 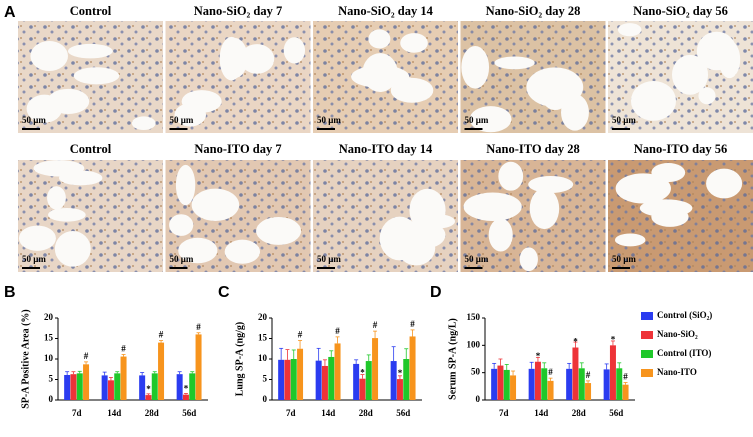 What do you see at coordinates (385, 11) in the screenshot?
I see `image-caption: Nano-SiO₂ day 14` at bounding box center [385, 11].